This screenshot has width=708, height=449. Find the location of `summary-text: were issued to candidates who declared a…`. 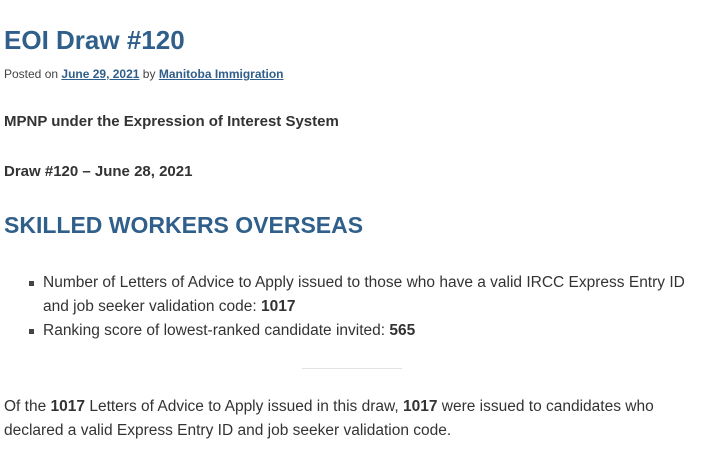

summary-text: were issued to candidates who declared a… is located at coordinates (329, 418).